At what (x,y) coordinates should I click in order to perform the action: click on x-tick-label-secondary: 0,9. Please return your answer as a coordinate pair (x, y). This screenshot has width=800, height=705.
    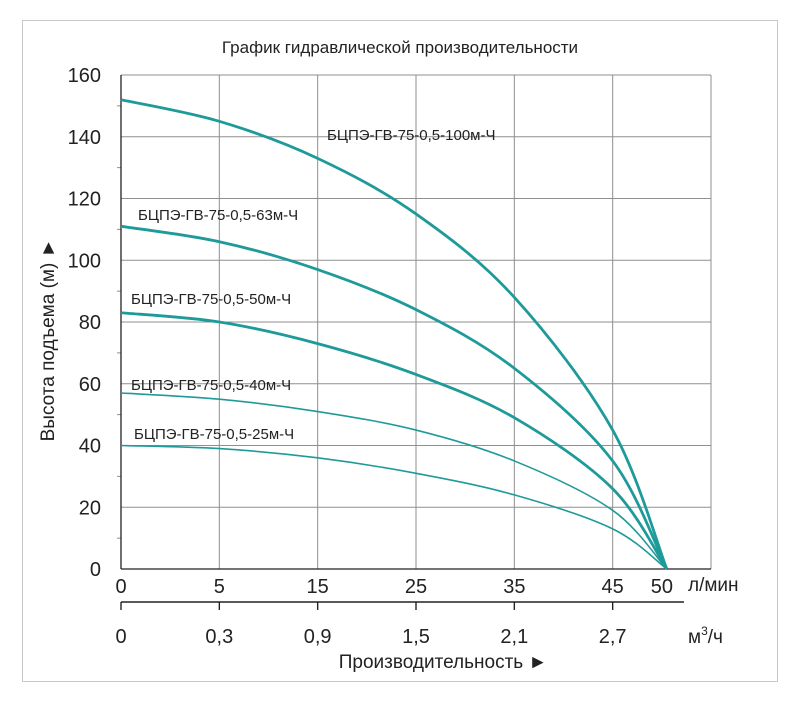
    Looking at the image, I should click on (318, 637).